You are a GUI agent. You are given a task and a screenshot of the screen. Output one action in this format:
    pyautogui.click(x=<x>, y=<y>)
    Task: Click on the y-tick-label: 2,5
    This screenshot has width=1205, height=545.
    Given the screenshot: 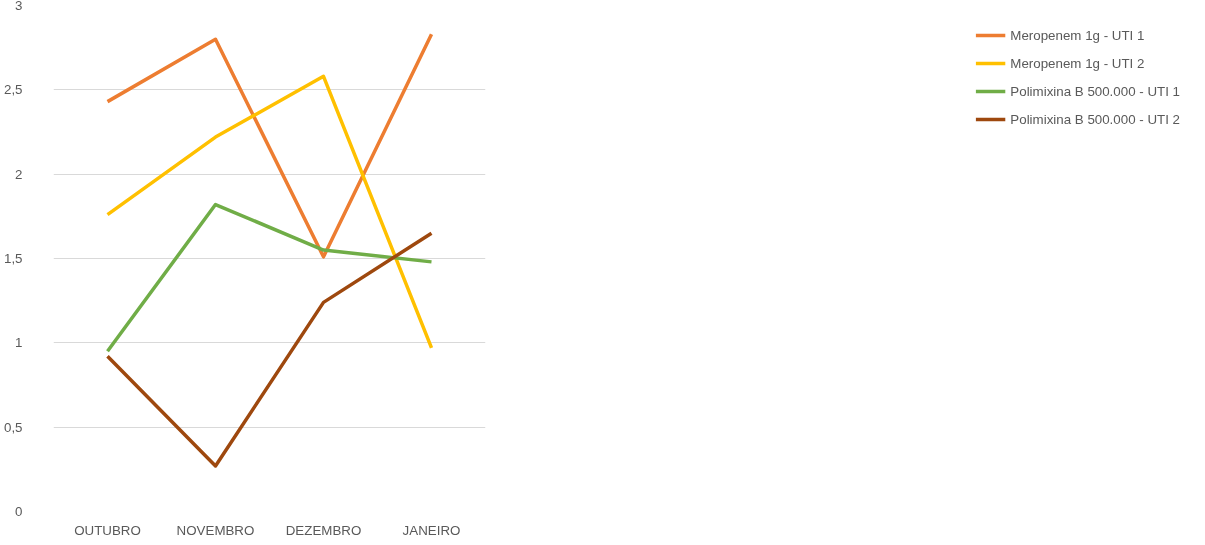 What is the action you would take?
    pyautogui.click(x=13, y=90)
    